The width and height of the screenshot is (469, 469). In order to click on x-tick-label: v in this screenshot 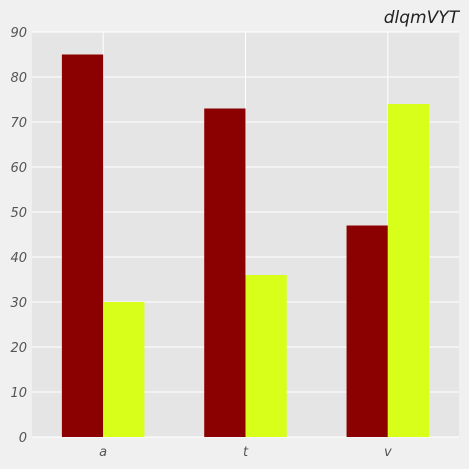, I will do `click(388, 452)`.